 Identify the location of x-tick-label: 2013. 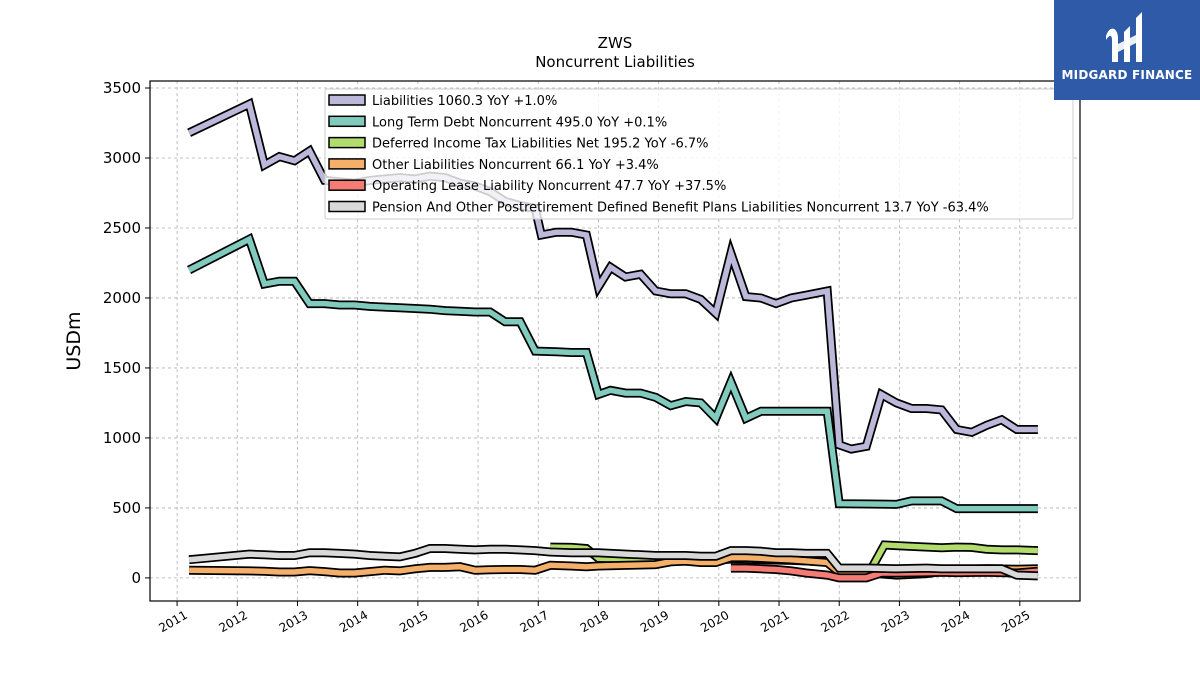
(293, 621).